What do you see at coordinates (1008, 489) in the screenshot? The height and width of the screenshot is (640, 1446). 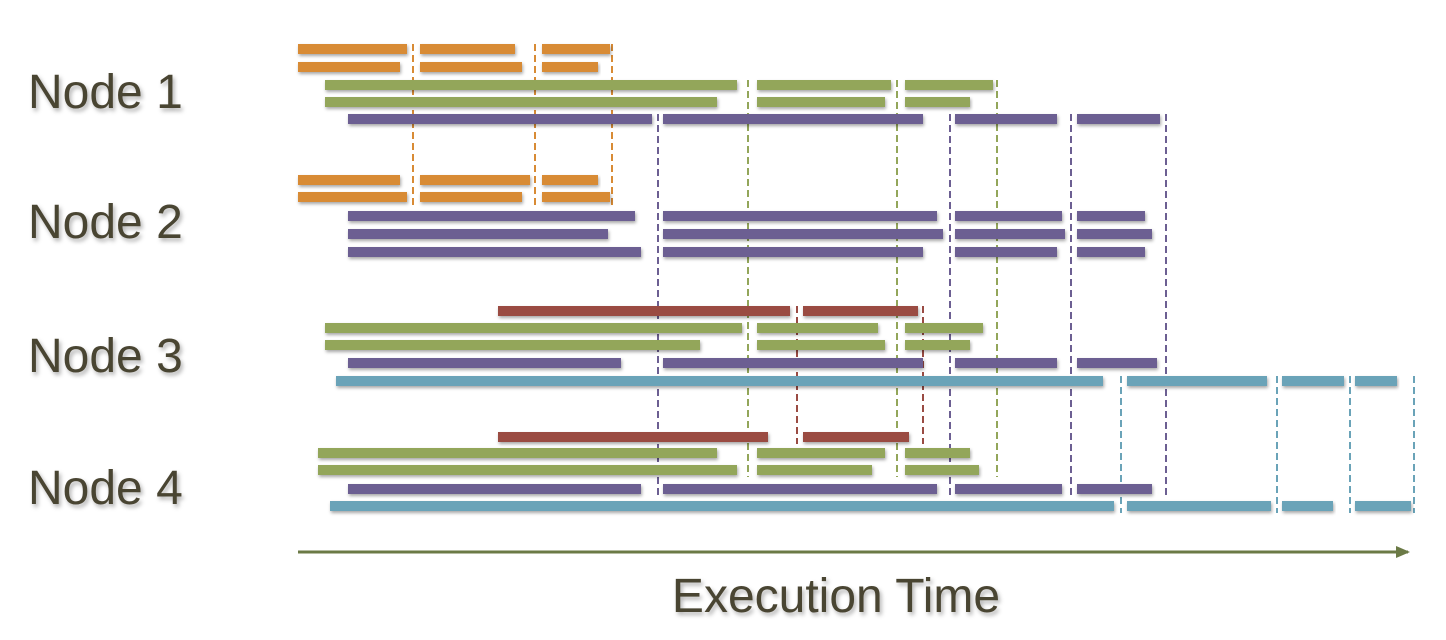 I see `task-bar-purple-r18-s2` at bounding box center [1008, 489].